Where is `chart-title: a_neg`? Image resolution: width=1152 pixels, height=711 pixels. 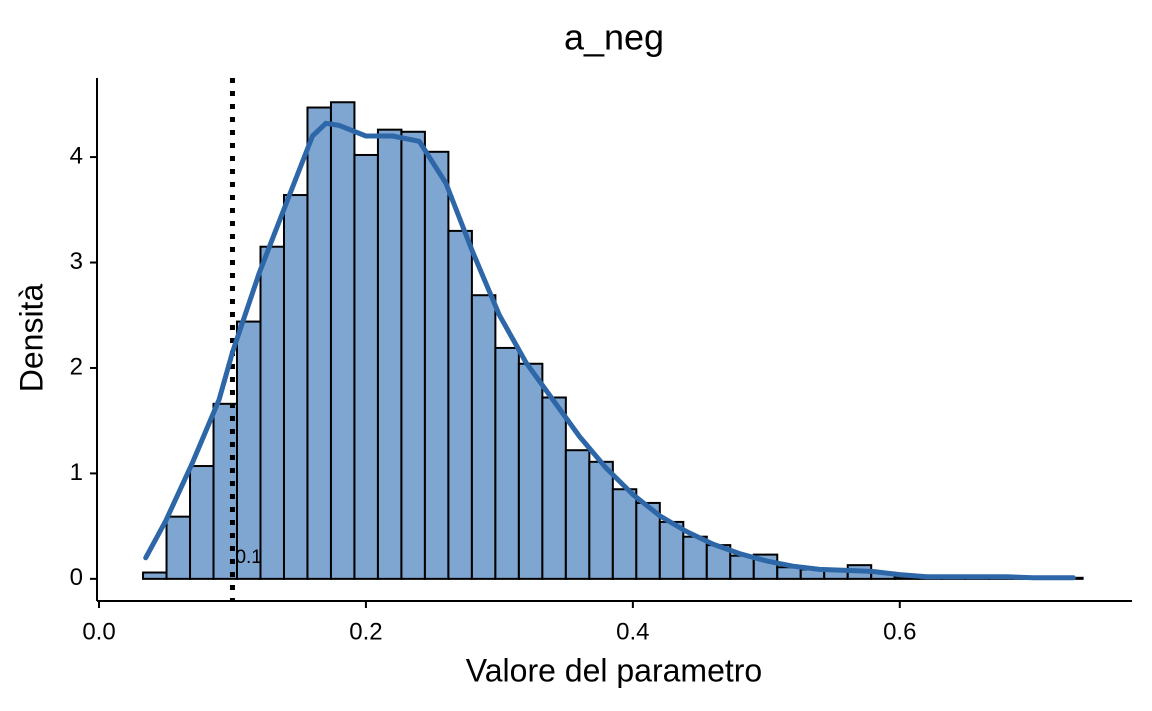 chart-title: a_neg is located at coordinates (614, 37).